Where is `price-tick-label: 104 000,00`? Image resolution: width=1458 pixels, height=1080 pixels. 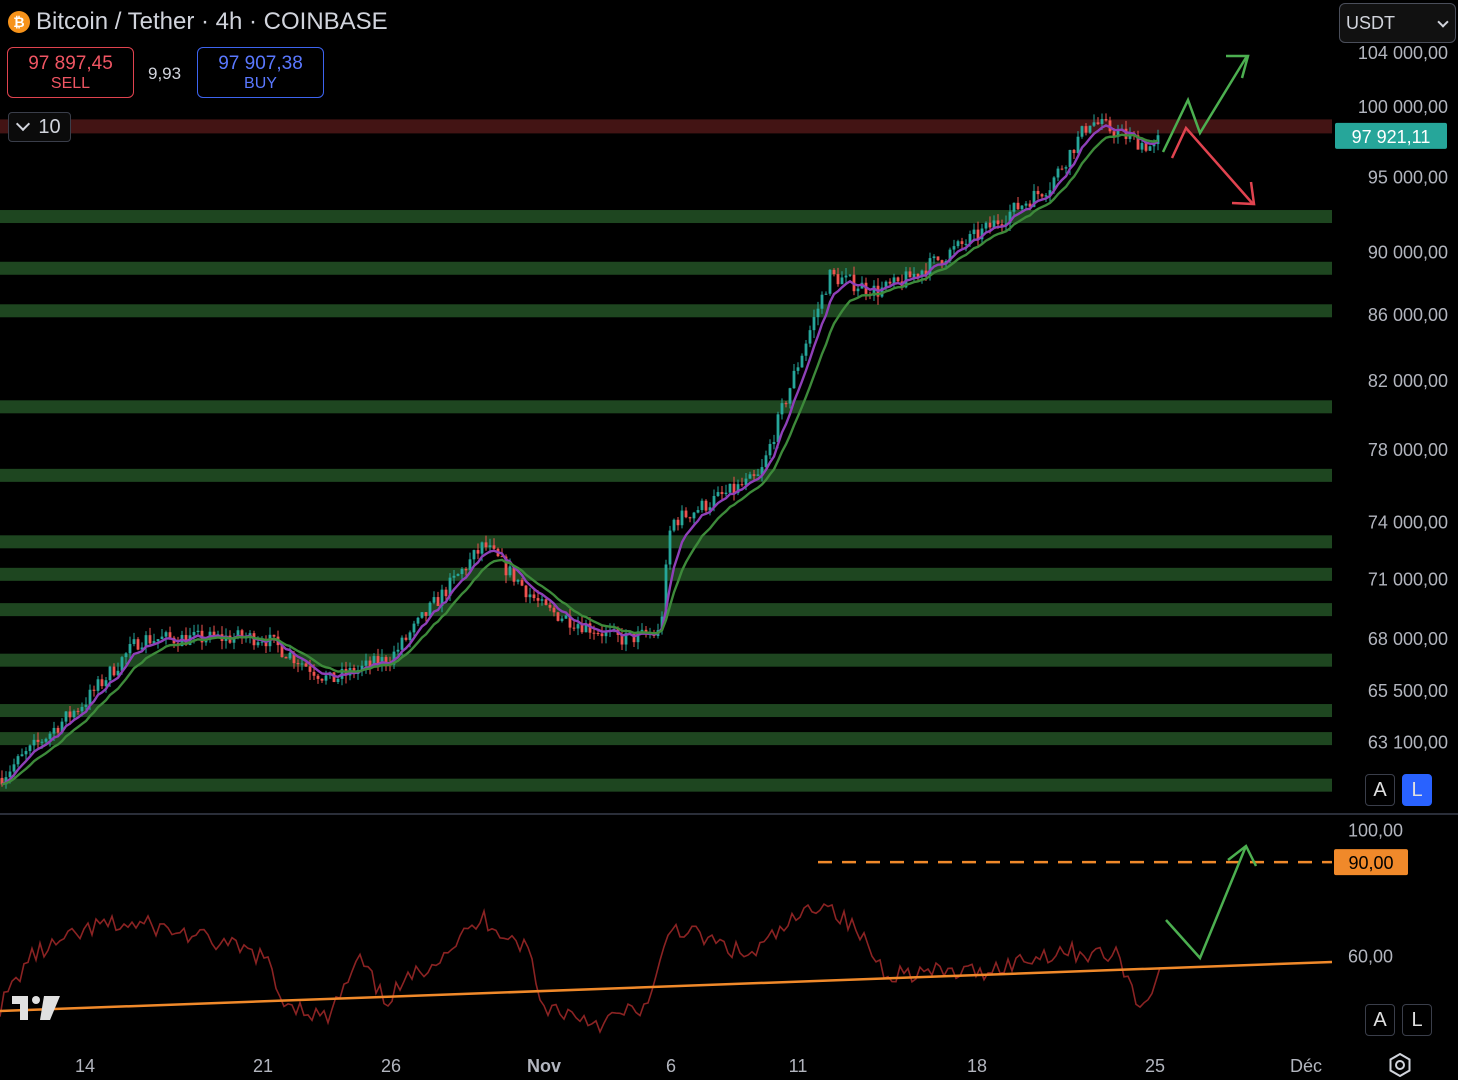
price-tick-label: 104 000,00 is located at coordinates (1403, 53).